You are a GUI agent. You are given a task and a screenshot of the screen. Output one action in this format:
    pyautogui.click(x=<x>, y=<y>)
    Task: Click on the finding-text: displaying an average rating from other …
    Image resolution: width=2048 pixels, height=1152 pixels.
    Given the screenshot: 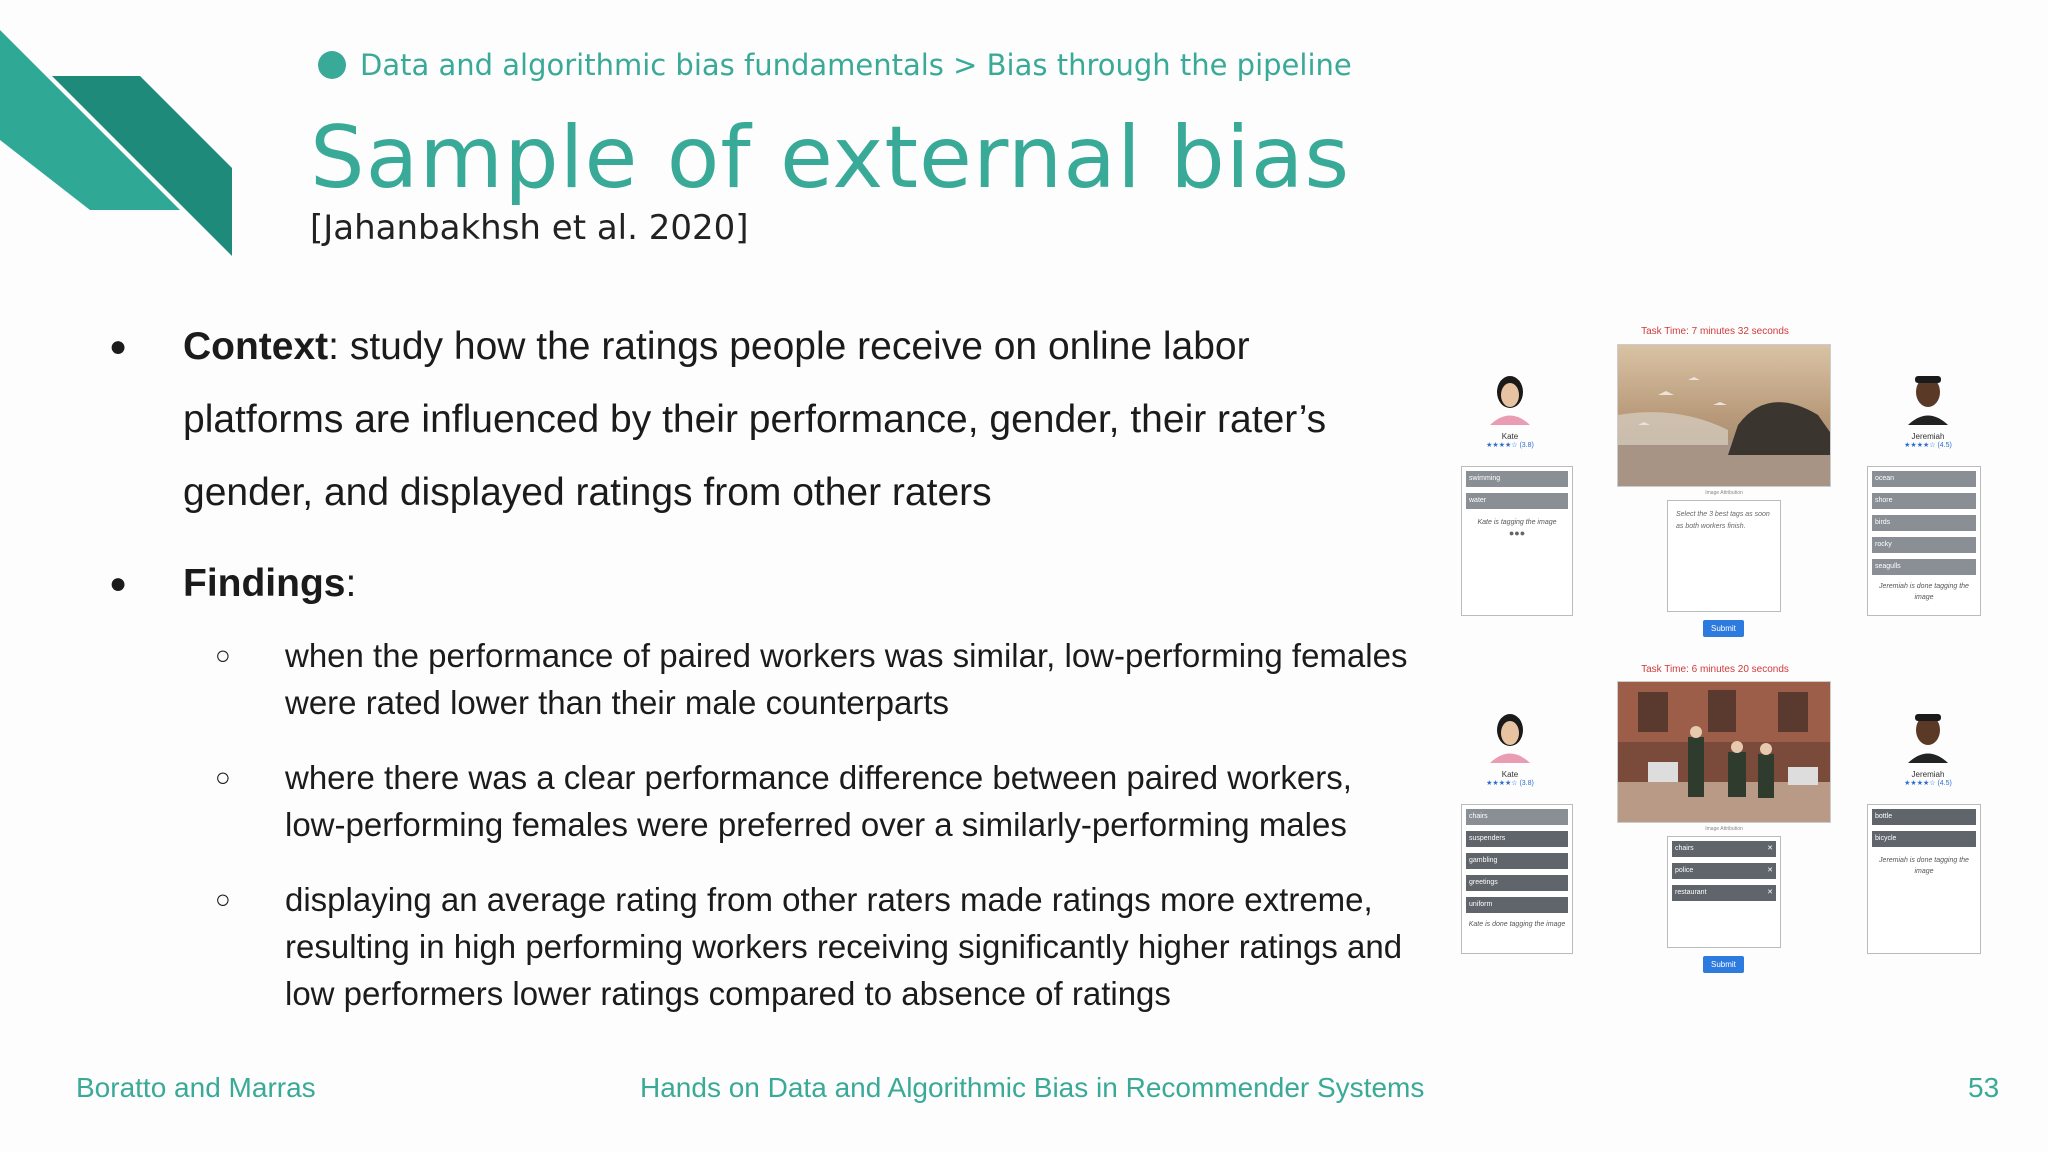 What is the action you would take?
    pyautogui.click(x=844, y=946)
    